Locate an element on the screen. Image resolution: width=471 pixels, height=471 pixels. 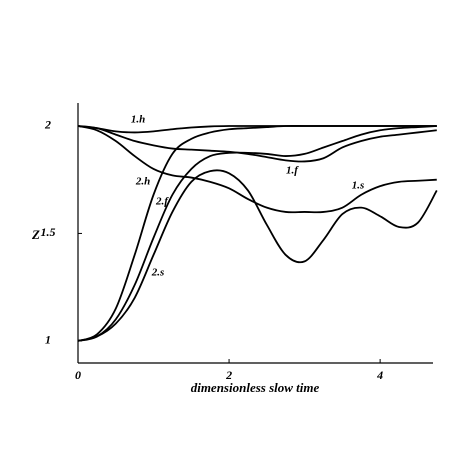
series-label: 2.s is located at coordinates (158, 273).